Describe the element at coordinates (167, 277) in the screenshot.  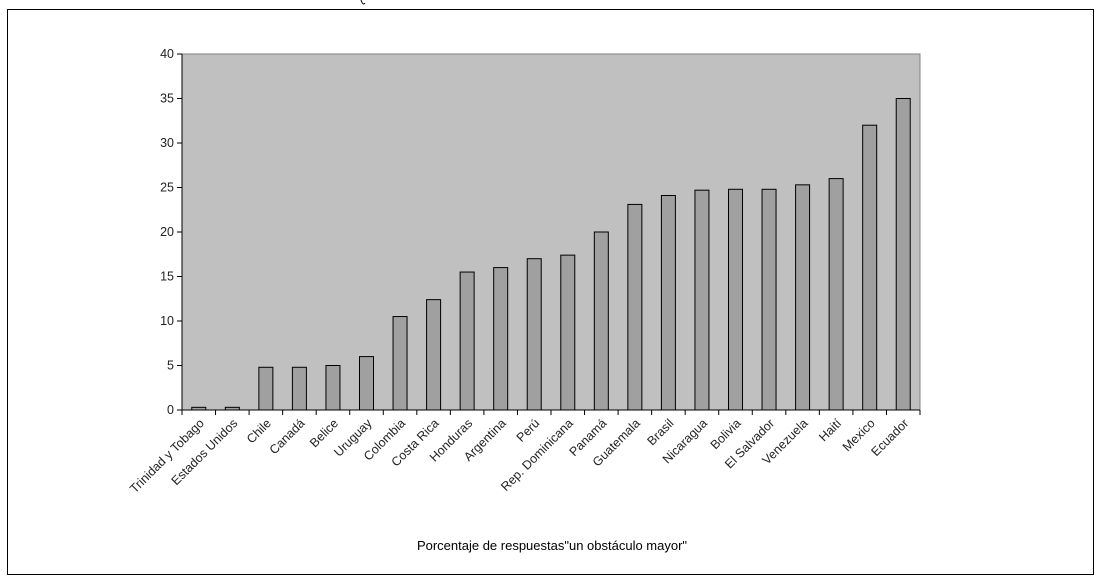
I see `y-tick-label: 15` at that location.